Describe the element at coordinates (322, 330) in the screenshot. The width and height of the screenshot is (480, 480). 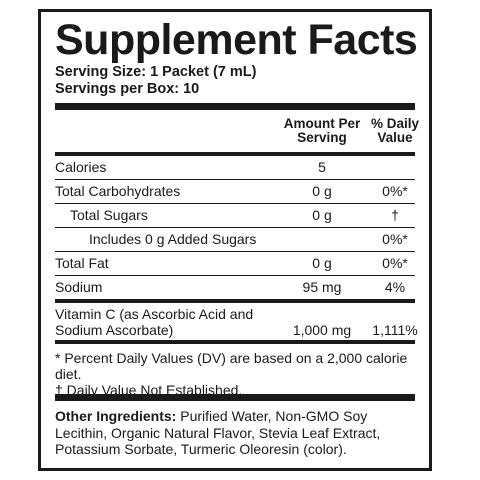
I see `nutrient-amount: 1,000 mg` at that location.